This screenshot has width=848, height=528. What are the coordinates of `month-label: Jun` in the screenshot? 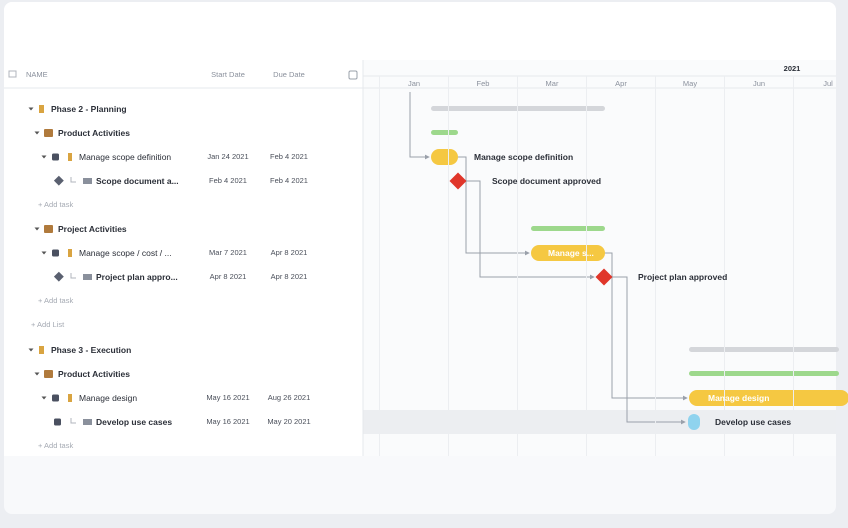 It's located at (759, 83).